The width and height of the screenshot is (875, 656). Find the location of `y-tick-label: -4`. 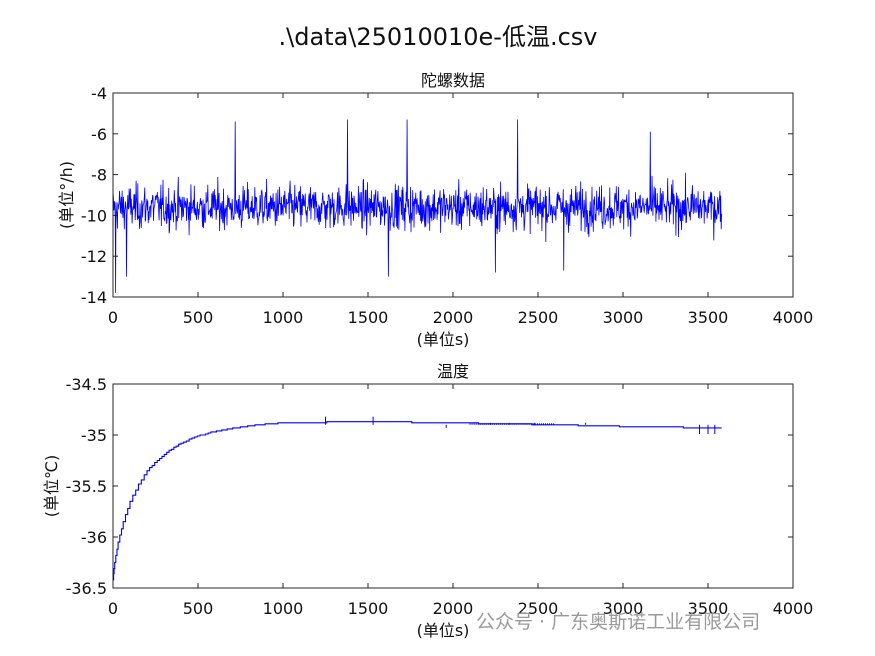

y-tick-label: -4 is located at coordinates (99, 93).